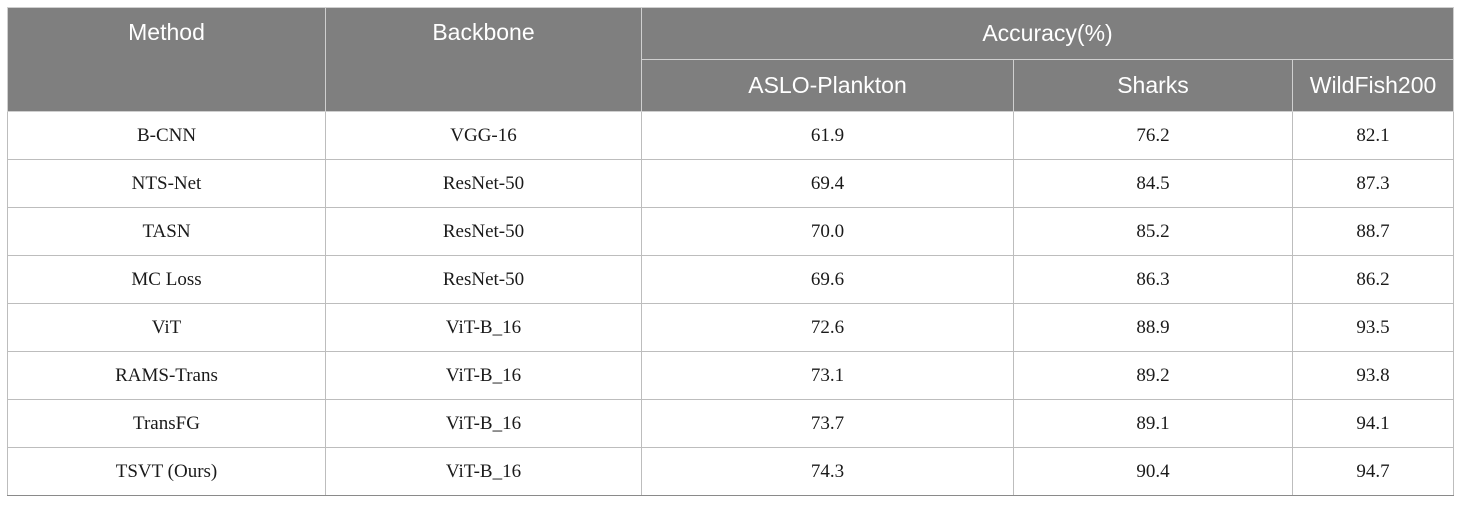  I want to click on header-backbone: Backbone, so click(483, 59).